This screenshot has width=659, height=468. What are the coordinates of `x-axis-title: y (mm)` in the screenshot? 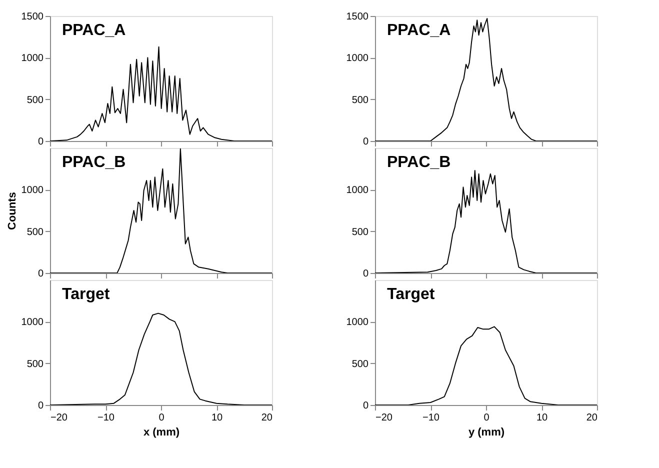 It's located at (486, 432).